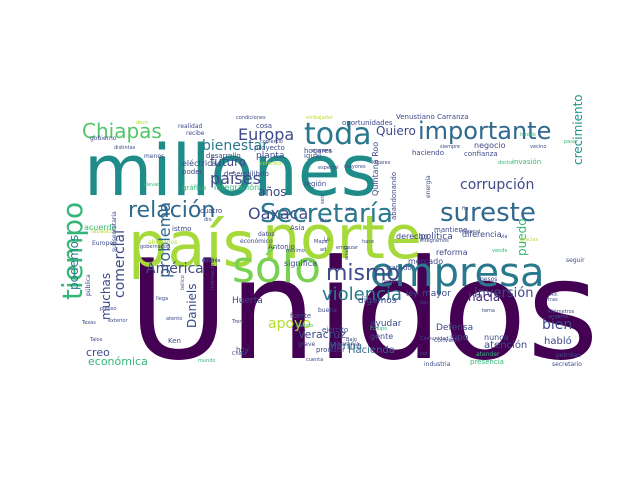  Describe the element at coordinates (484, 131) in the screenshot. I see `cloud-word-importante: importante` at that location.